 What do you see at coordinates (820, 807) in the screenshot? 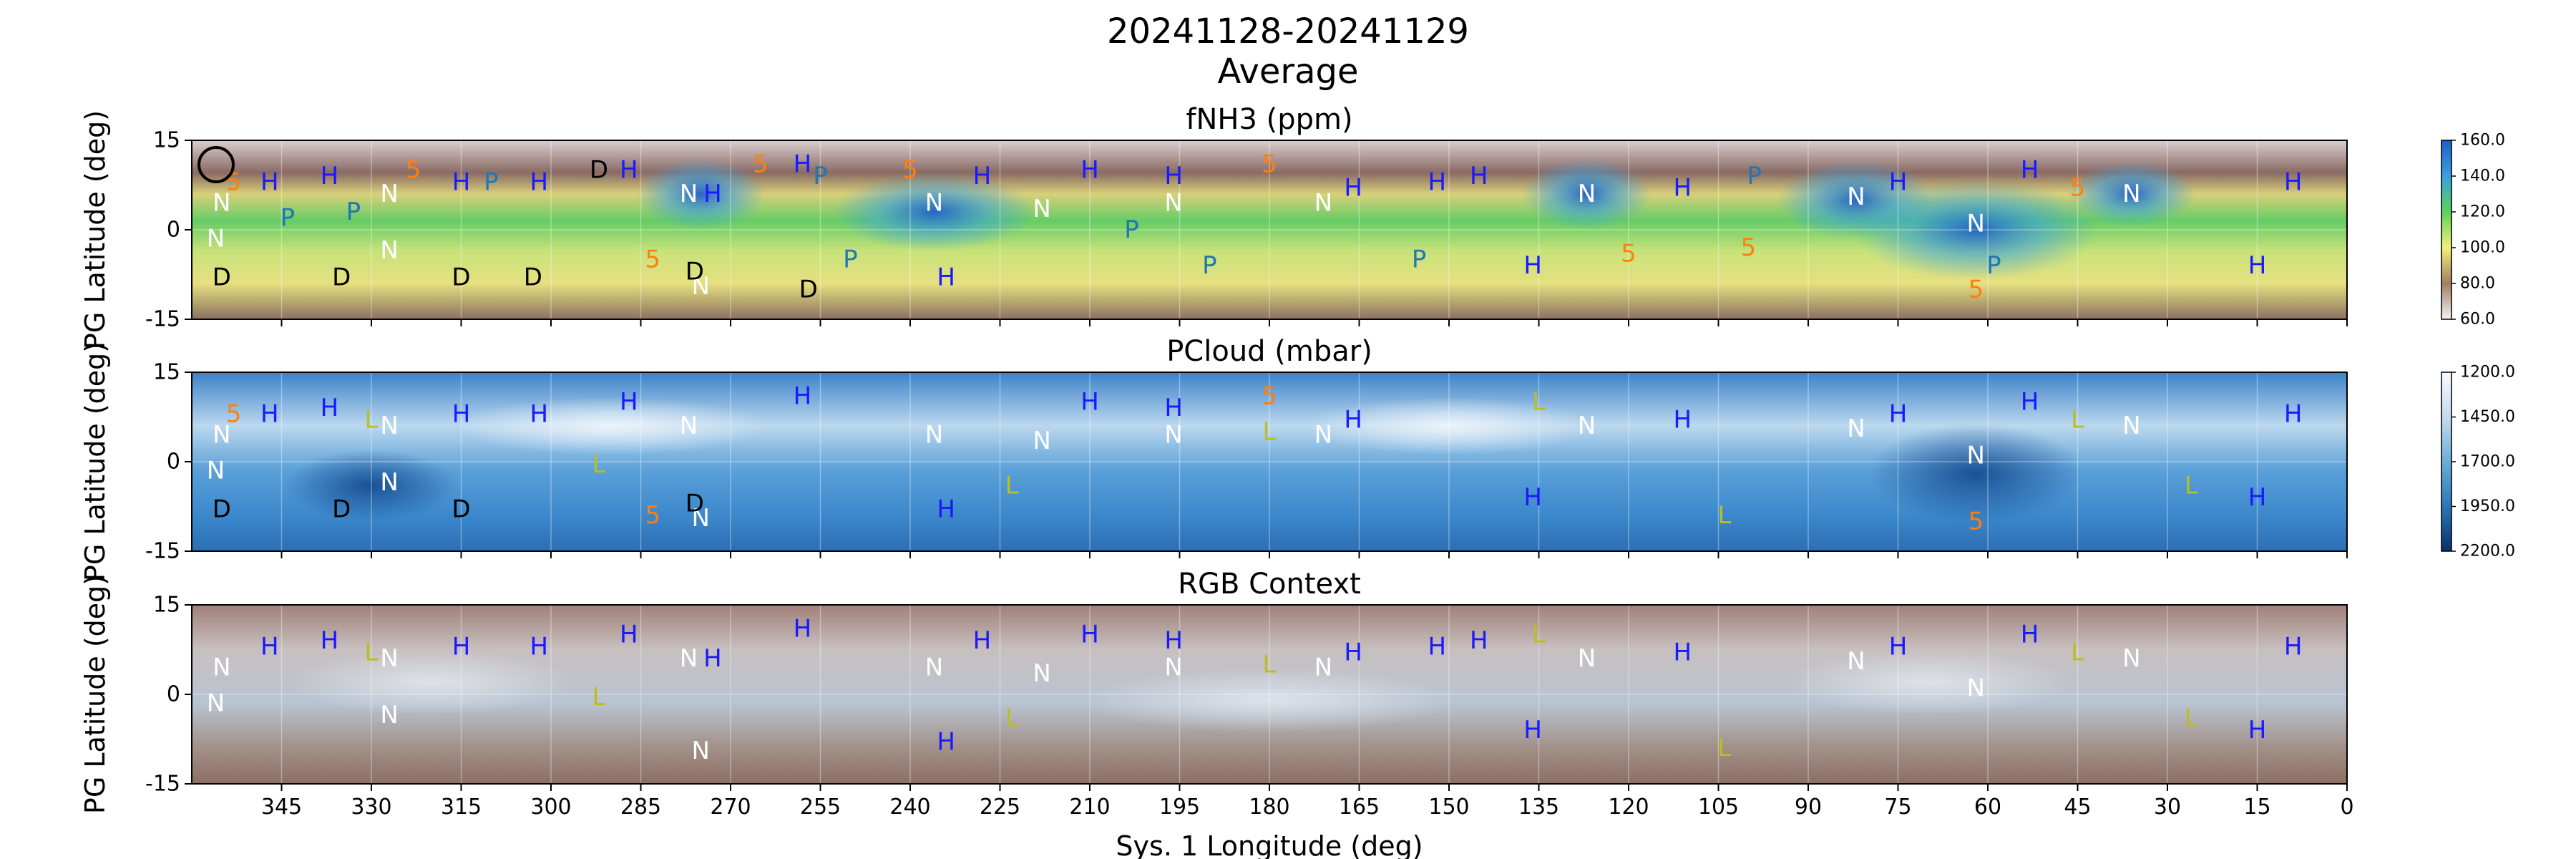
I see `x-tick-label: 255` at bounding box center [820, 807].